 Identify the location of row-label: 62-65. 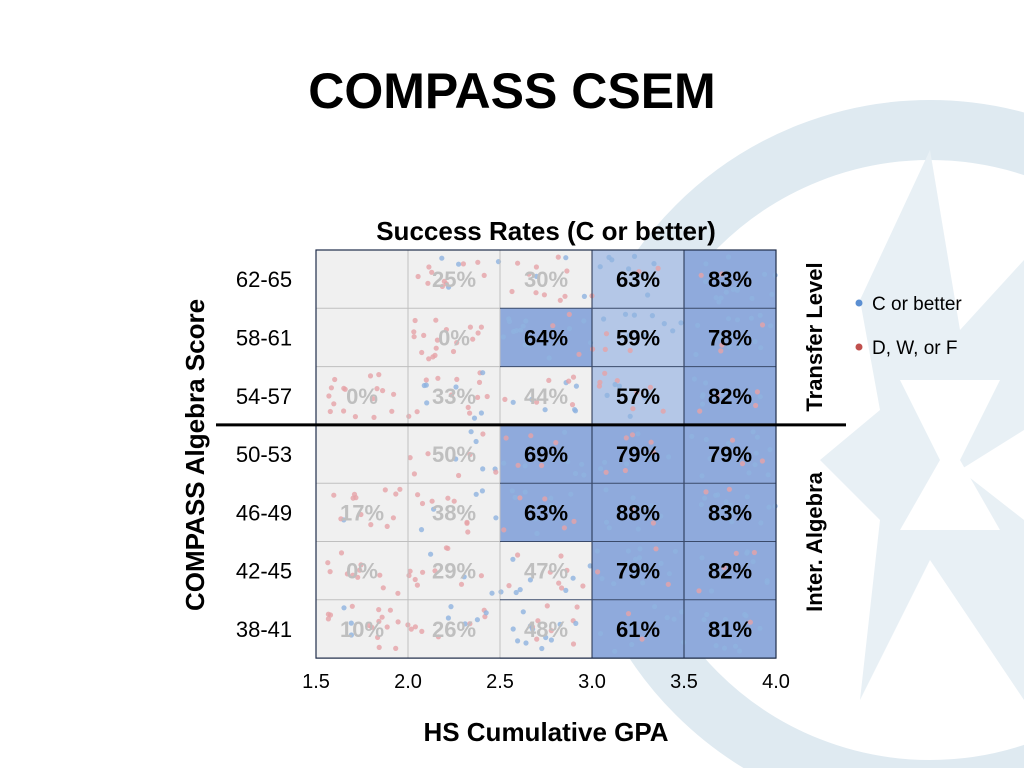
(264, 279).